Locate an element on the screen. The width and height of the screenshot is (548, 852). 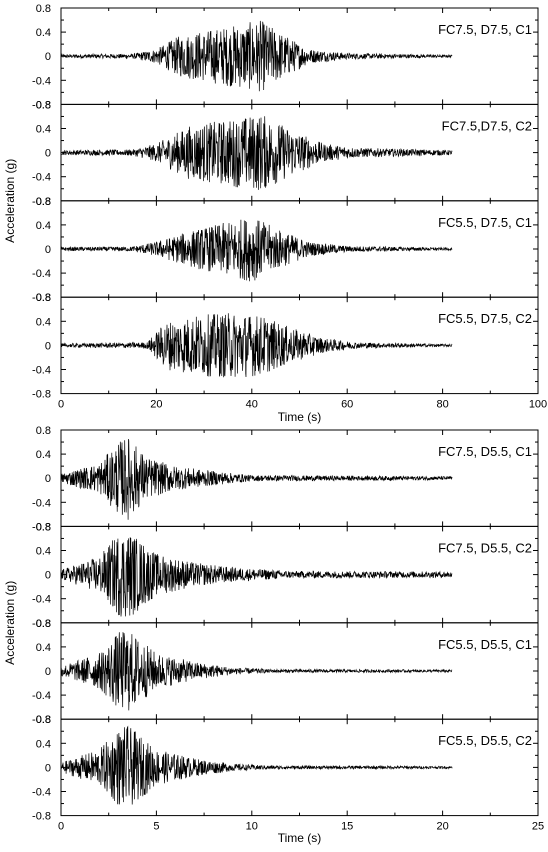
panel-2-2: 0.8 0.4 0 -0.4 -0.8 FC7.5, D5.5, C2 is located at coordinates (285, 575).